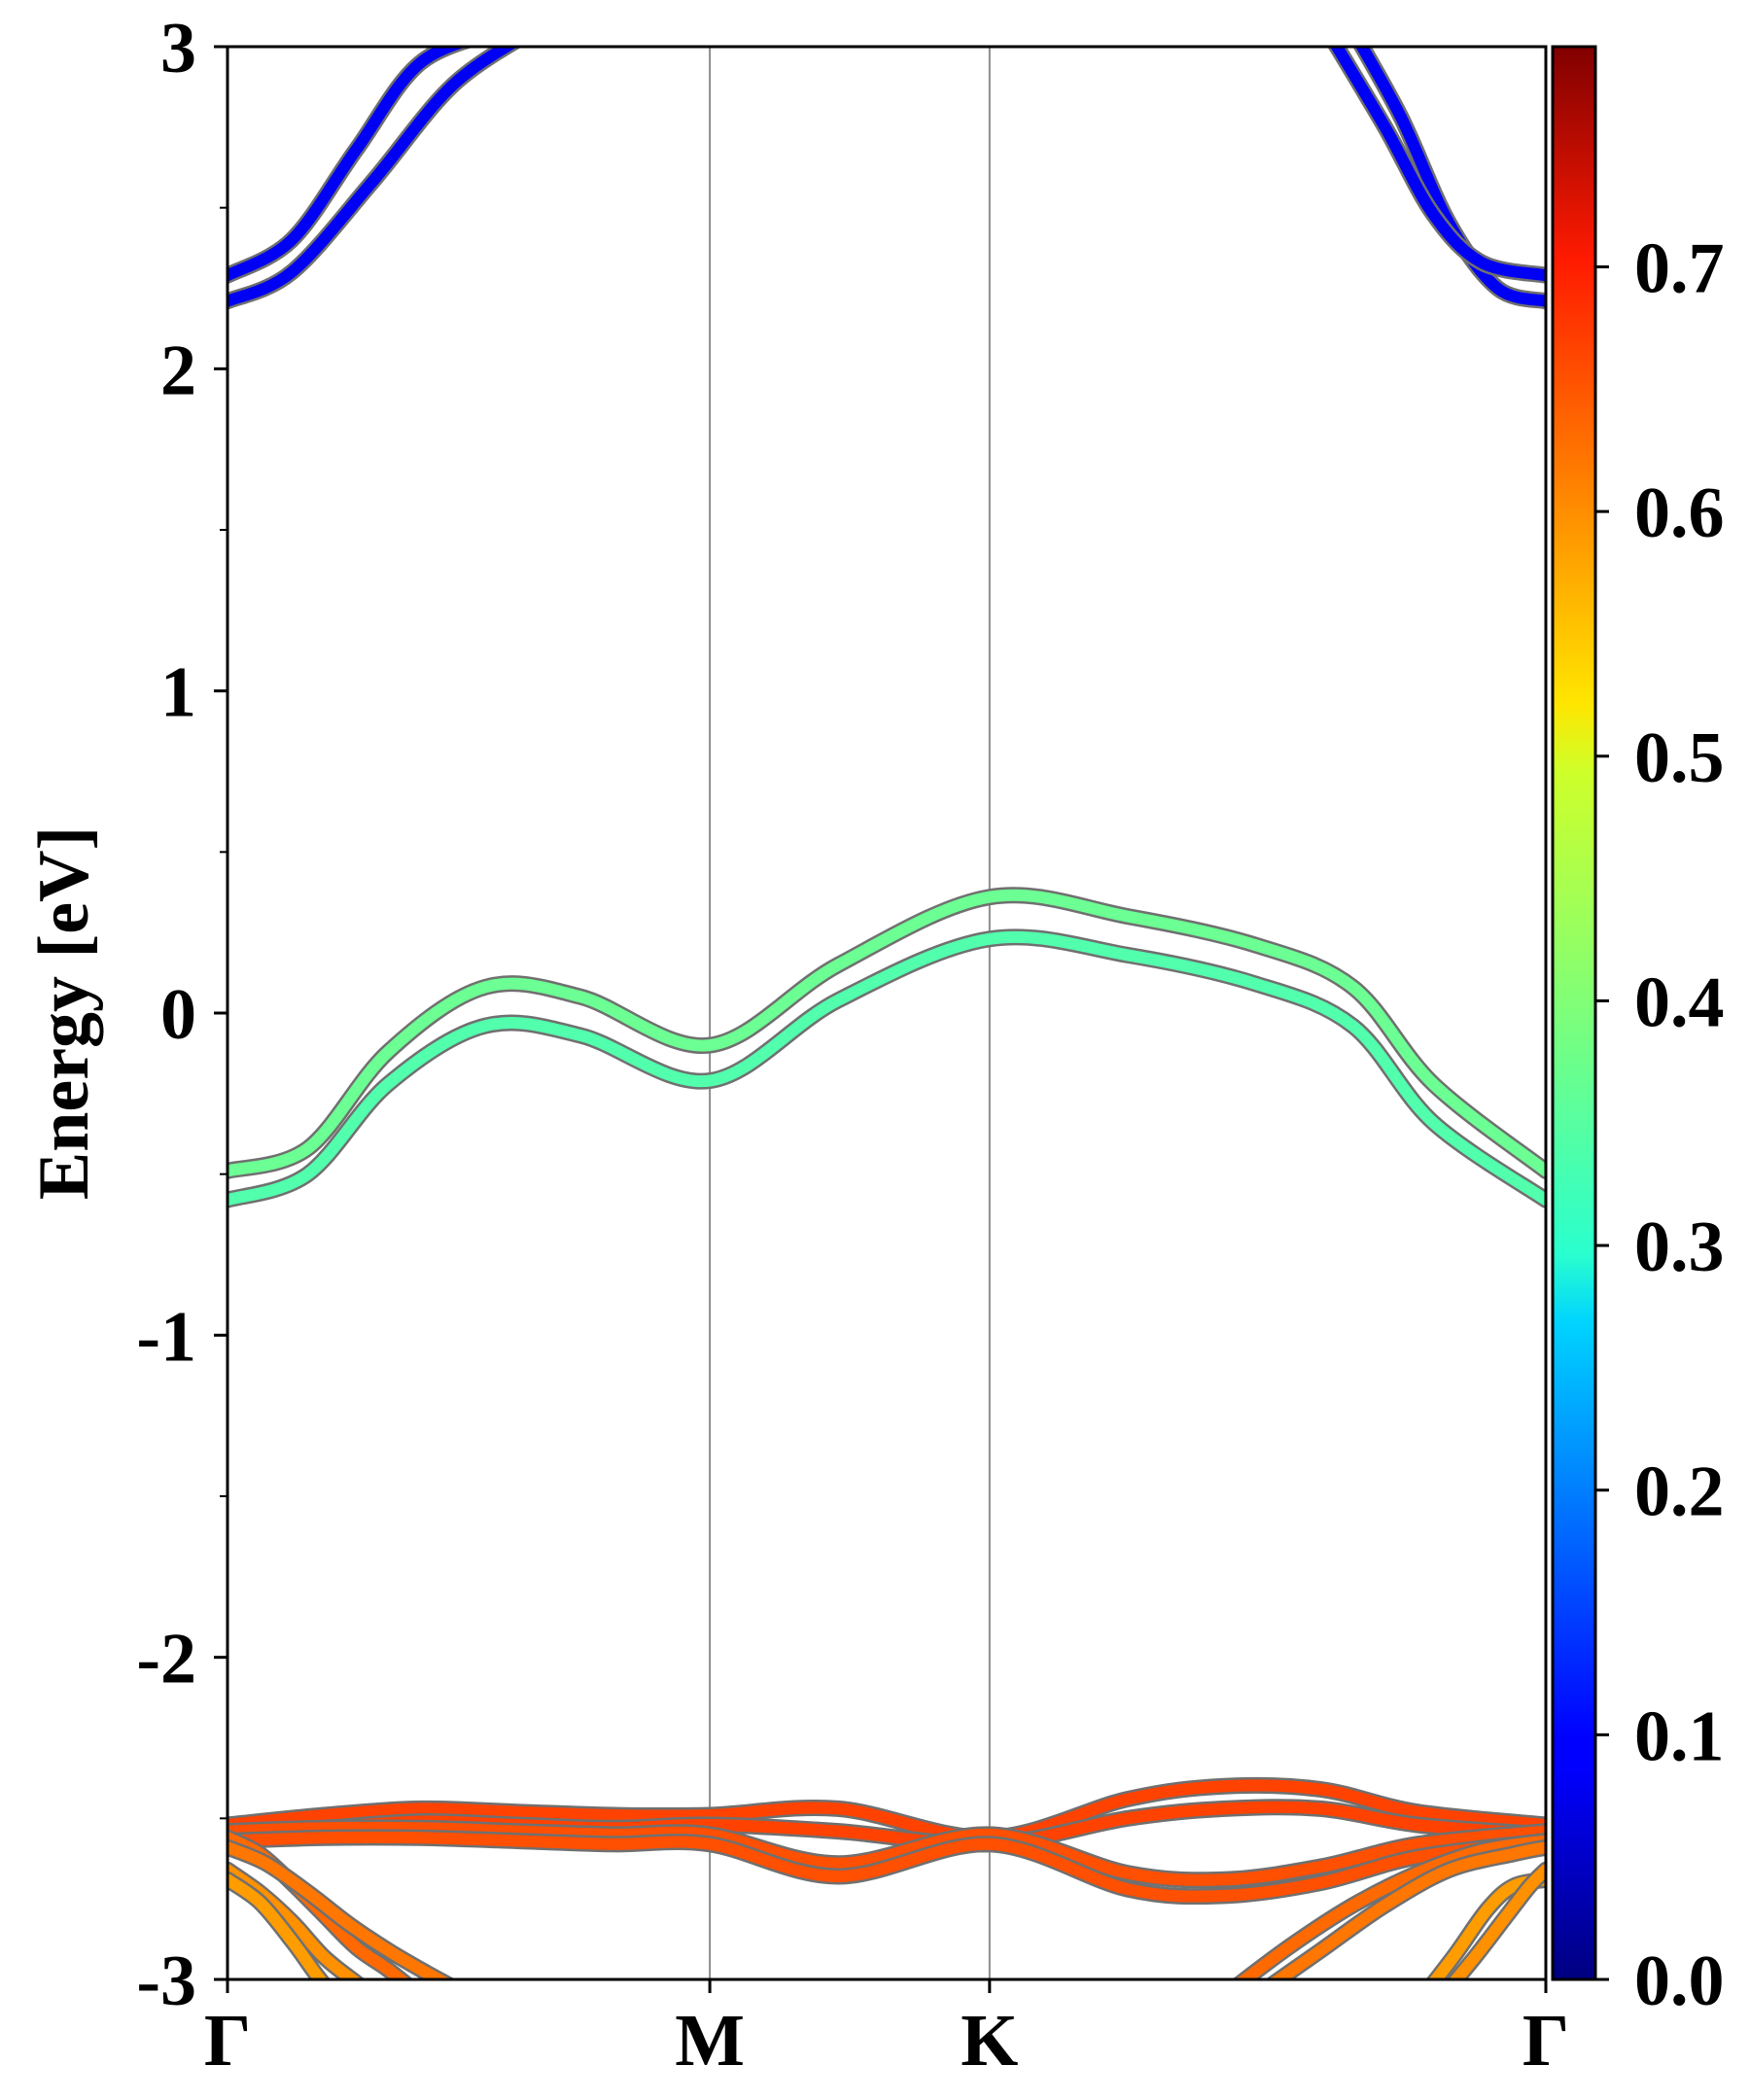  I want to click on colorbar-gradient, so click(1574, 1013).